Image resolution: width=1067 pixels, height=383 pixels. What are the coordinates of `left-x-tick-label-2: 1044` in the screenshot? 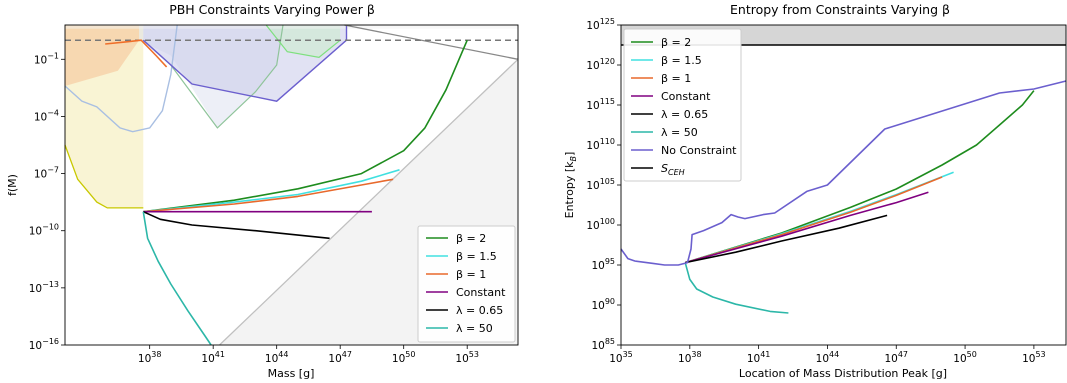 It's located at (277, 357).